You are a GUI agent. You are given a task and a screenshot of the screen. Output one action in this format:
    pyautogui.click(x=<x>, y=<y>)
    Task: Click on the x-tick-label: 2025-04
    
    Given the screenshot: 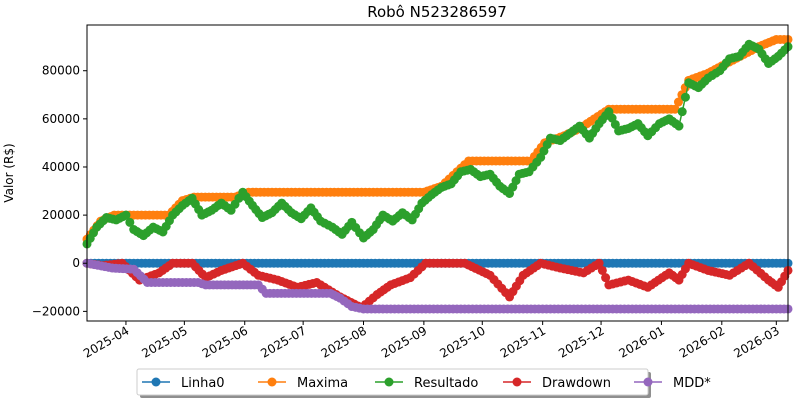 What is the action you would take?
    pyautogui.click(x=106, y=341)
    